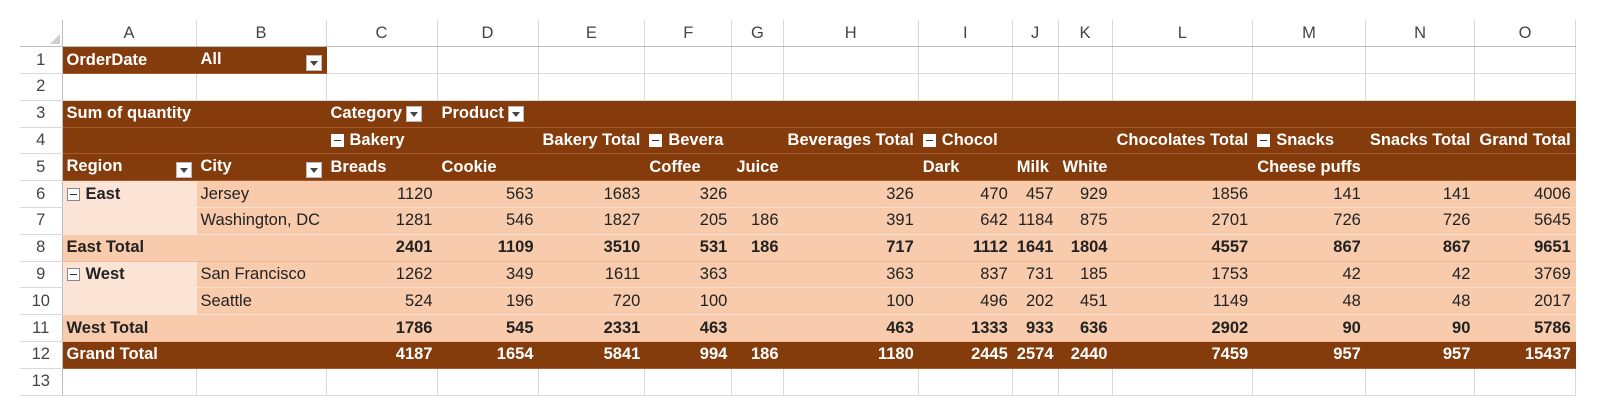 The width and height of the screenshot is (1600, 412). What do you see at coordinates (965, 275) in the screenshot?
I see `value-cell: 837` at bounding box center [965, 275].